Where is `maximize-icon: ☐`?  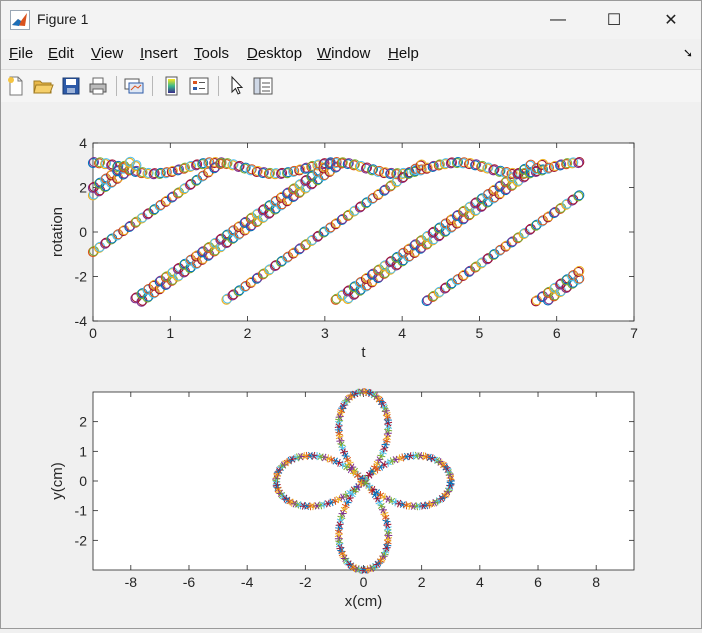 maximize-icon: ☐ is located at coordinates (614, 20).